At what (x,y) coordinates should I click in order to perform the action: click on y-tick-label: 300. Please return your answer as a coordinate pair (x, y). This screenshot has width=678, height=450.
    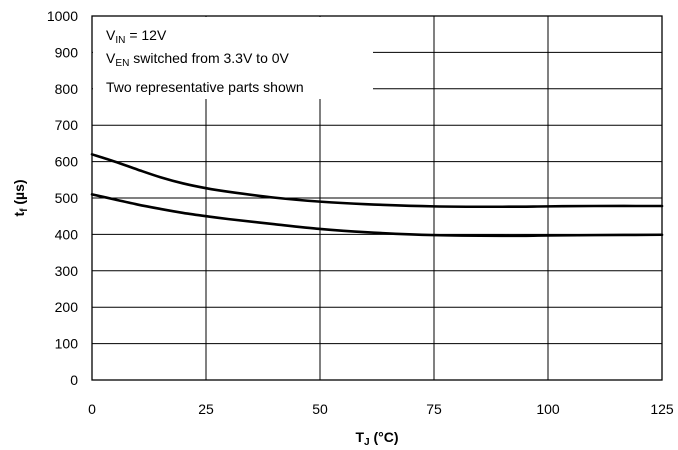
    Looking at the image, I should click on (67, 271).